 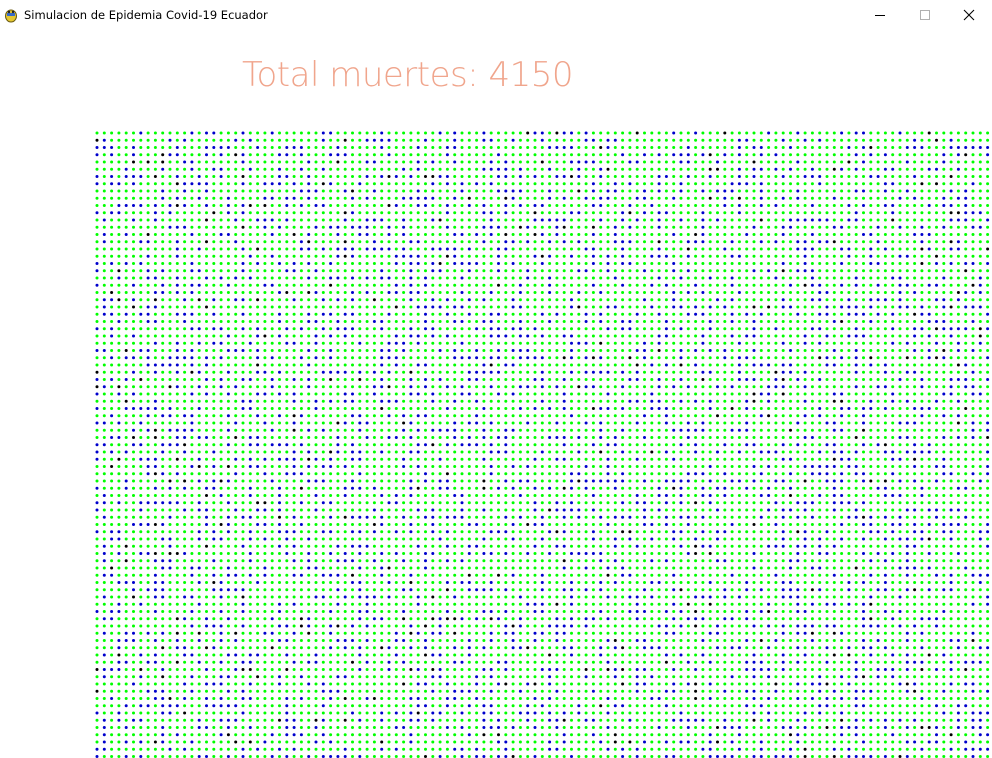 I want to click on minimize-button, so click(x=879, y=15).